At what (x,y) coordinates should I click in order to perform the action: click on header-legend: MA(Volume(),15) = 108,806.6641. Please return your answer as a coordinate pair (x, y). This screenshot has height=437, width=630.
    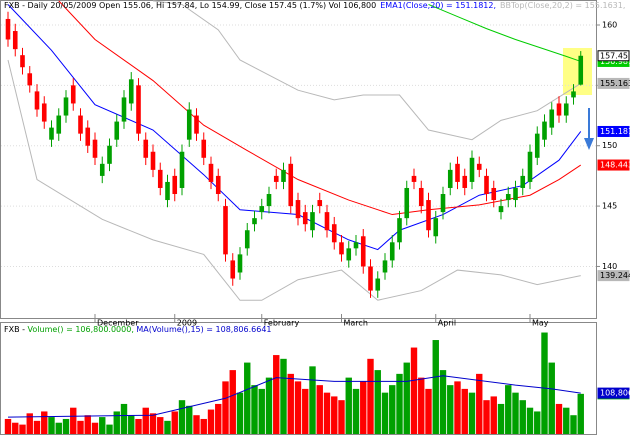
    Looking at the image, I should click on (203, 329).